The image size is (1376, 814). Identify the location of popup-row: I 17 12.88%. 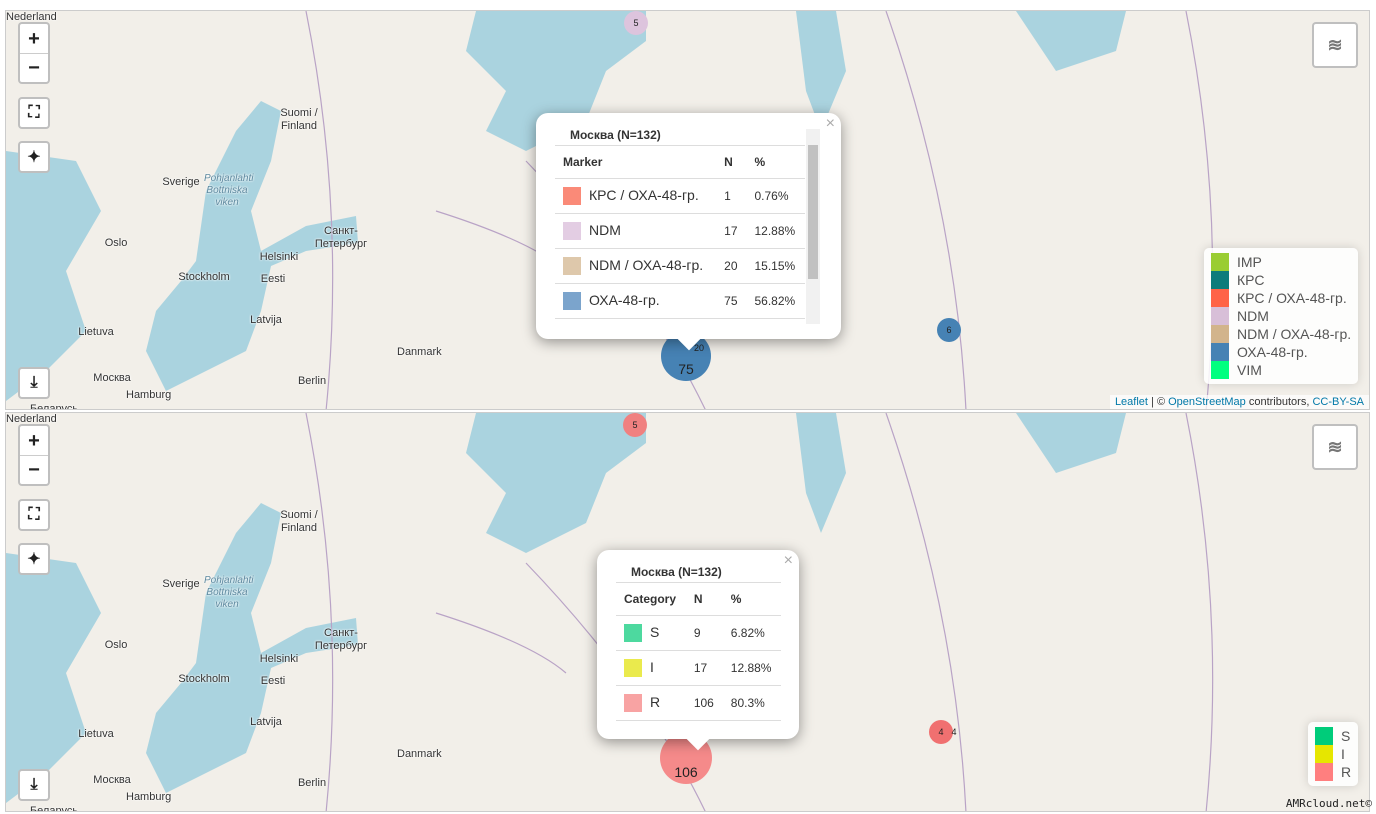
(698, 668).